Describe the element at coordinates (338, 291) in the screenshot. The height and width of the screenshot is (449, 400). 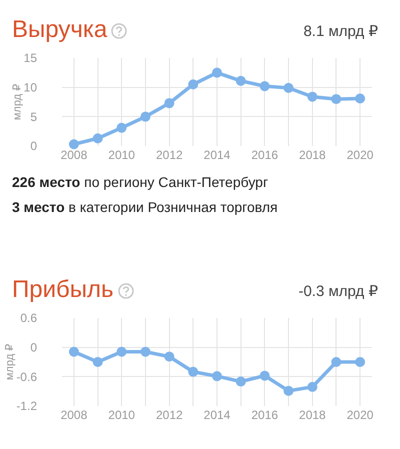
I see `text: -0.3 млрд ₽` at that location.